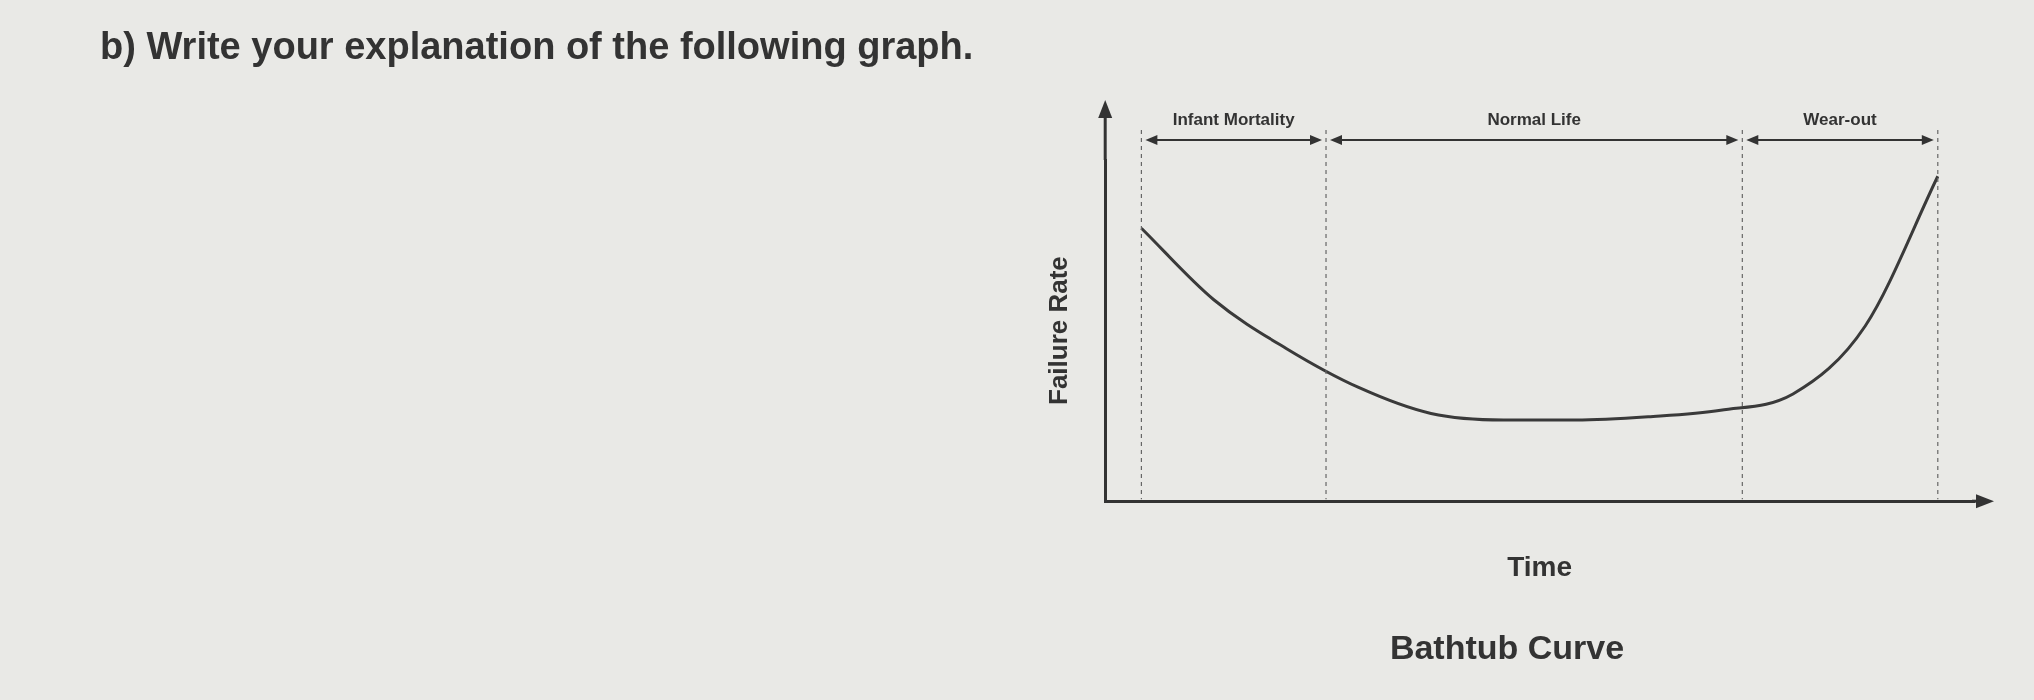 This screenshot has width=2034, height=700. I want to click on text: Infant Mortality, so click(1233, 120).